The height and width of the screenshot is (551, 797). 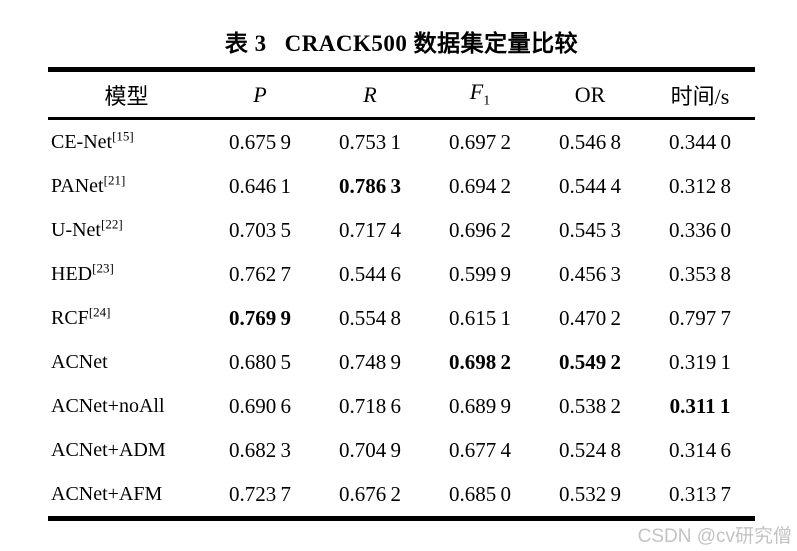 I want to click on metric-value: 0.694 2, so click(x=480, y=185).